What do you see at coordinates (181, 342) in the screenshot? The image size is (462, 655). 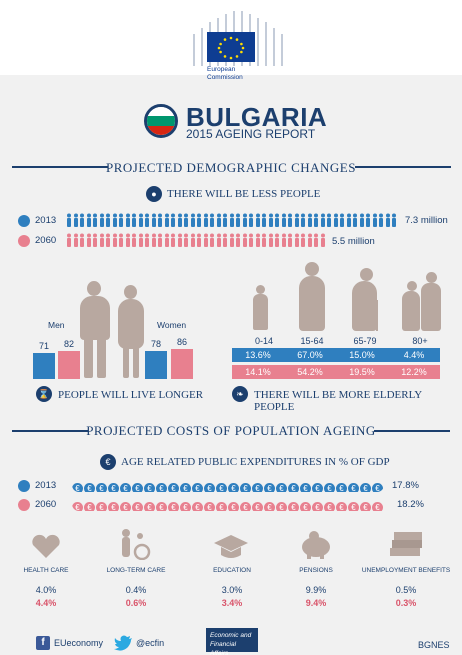 I see `women-2060-value: 86` at bounding box center [181, 342].